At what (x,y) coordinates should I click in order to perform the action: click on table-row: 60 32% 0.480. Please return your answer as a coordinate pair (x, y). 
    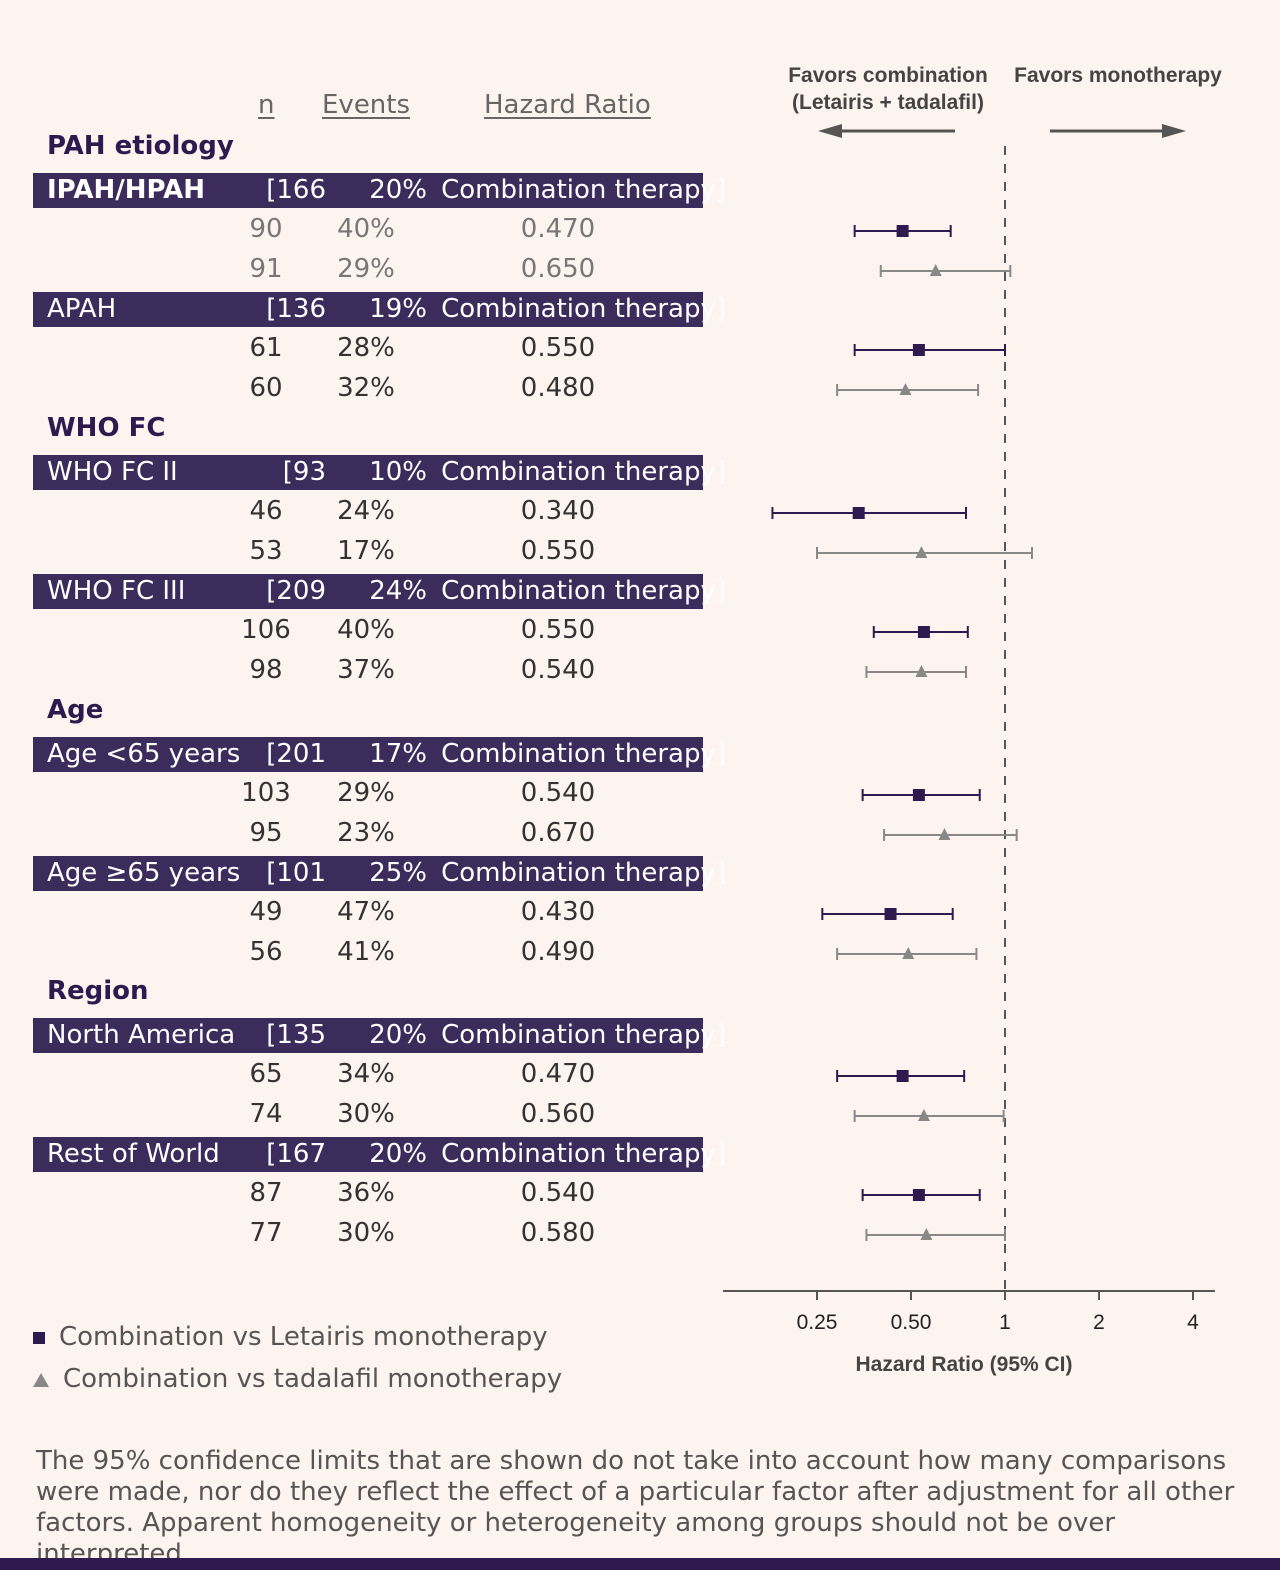
    Looking at the image, I should click on (368, 389).